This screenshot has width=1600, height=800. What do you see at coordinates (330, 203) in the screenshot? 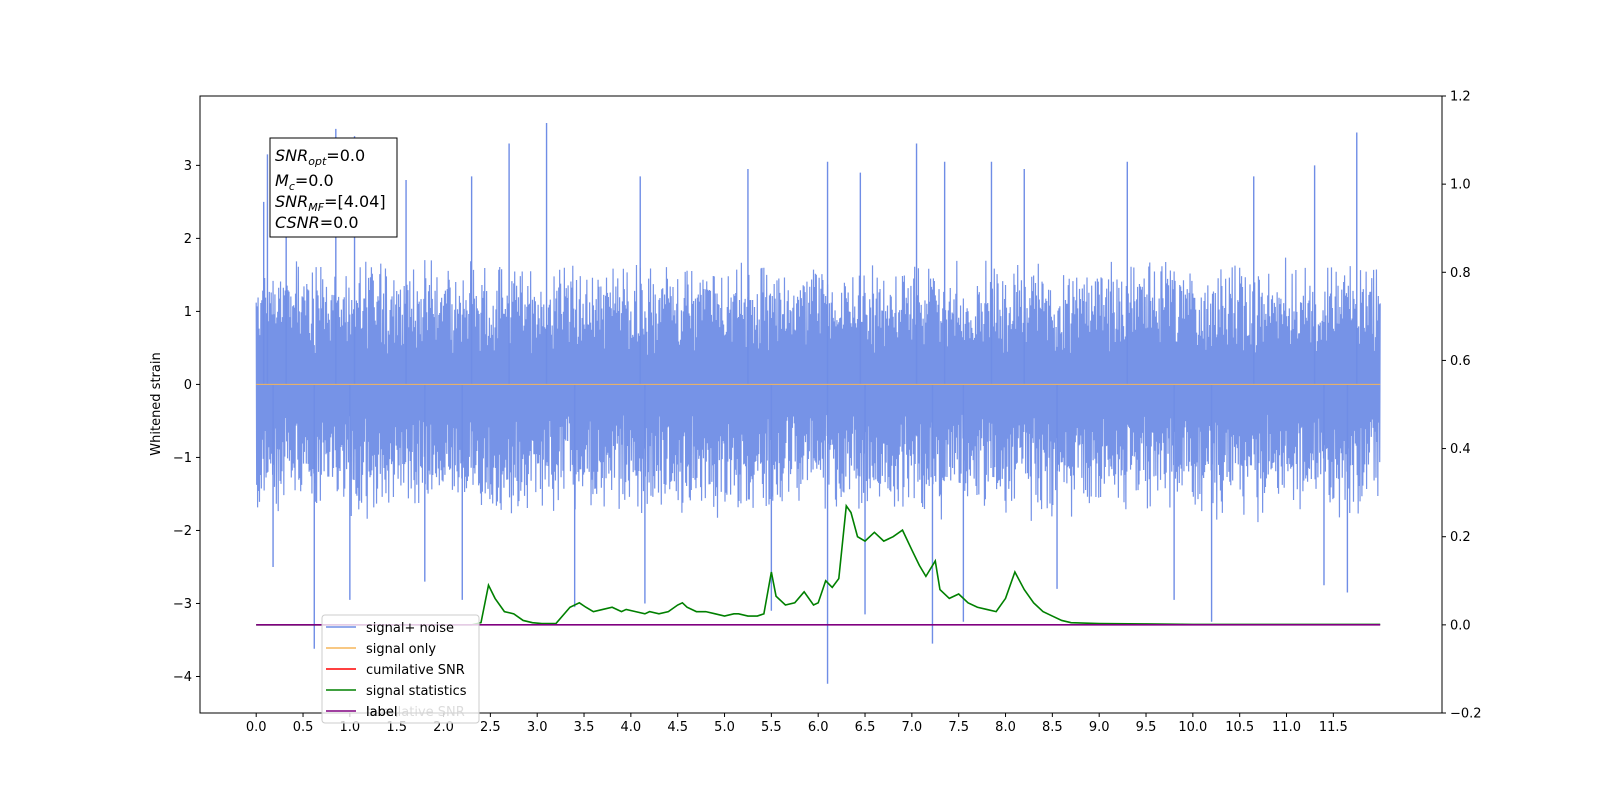
I see `annotation-snr-mf: SNRMF=[4.04]` at bounding box center [330, 203].